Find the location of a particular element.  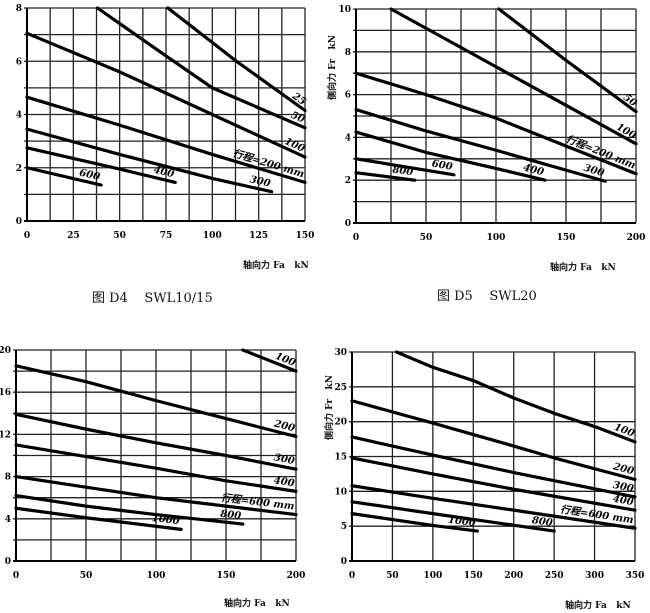

chart-4-x-tick-label: 250 is located at coordinates (554, 576).